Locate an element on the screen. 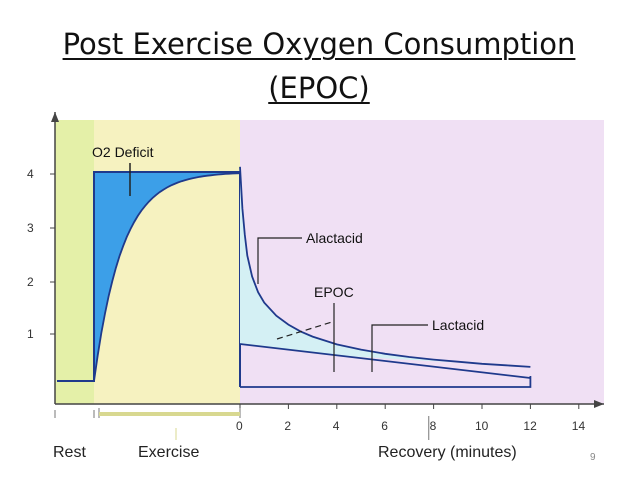 The height and width of the screenshot is (478, 638). title-line-2: (EPOC) is located at coordinates (319, 88).